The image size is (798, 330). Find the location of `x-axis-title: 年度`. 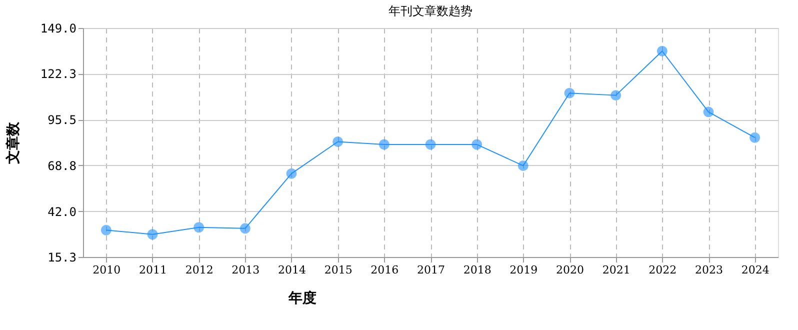

x-axis-title: 年度 is located at coordinates (302, 298).